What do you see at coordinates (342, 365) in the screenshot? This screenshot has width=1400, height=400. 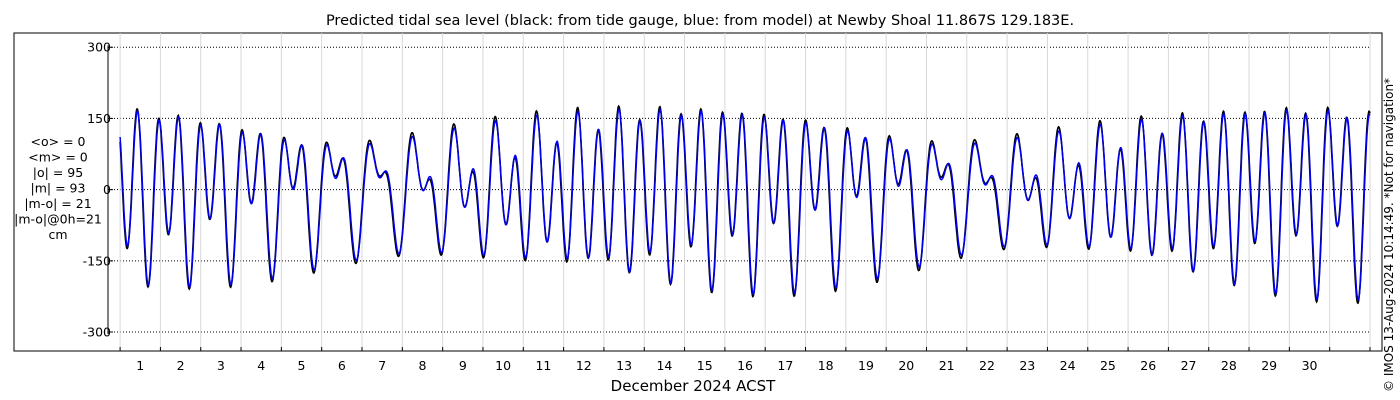 I see `x-tick-label: 6` at bounding box center [342, 365].